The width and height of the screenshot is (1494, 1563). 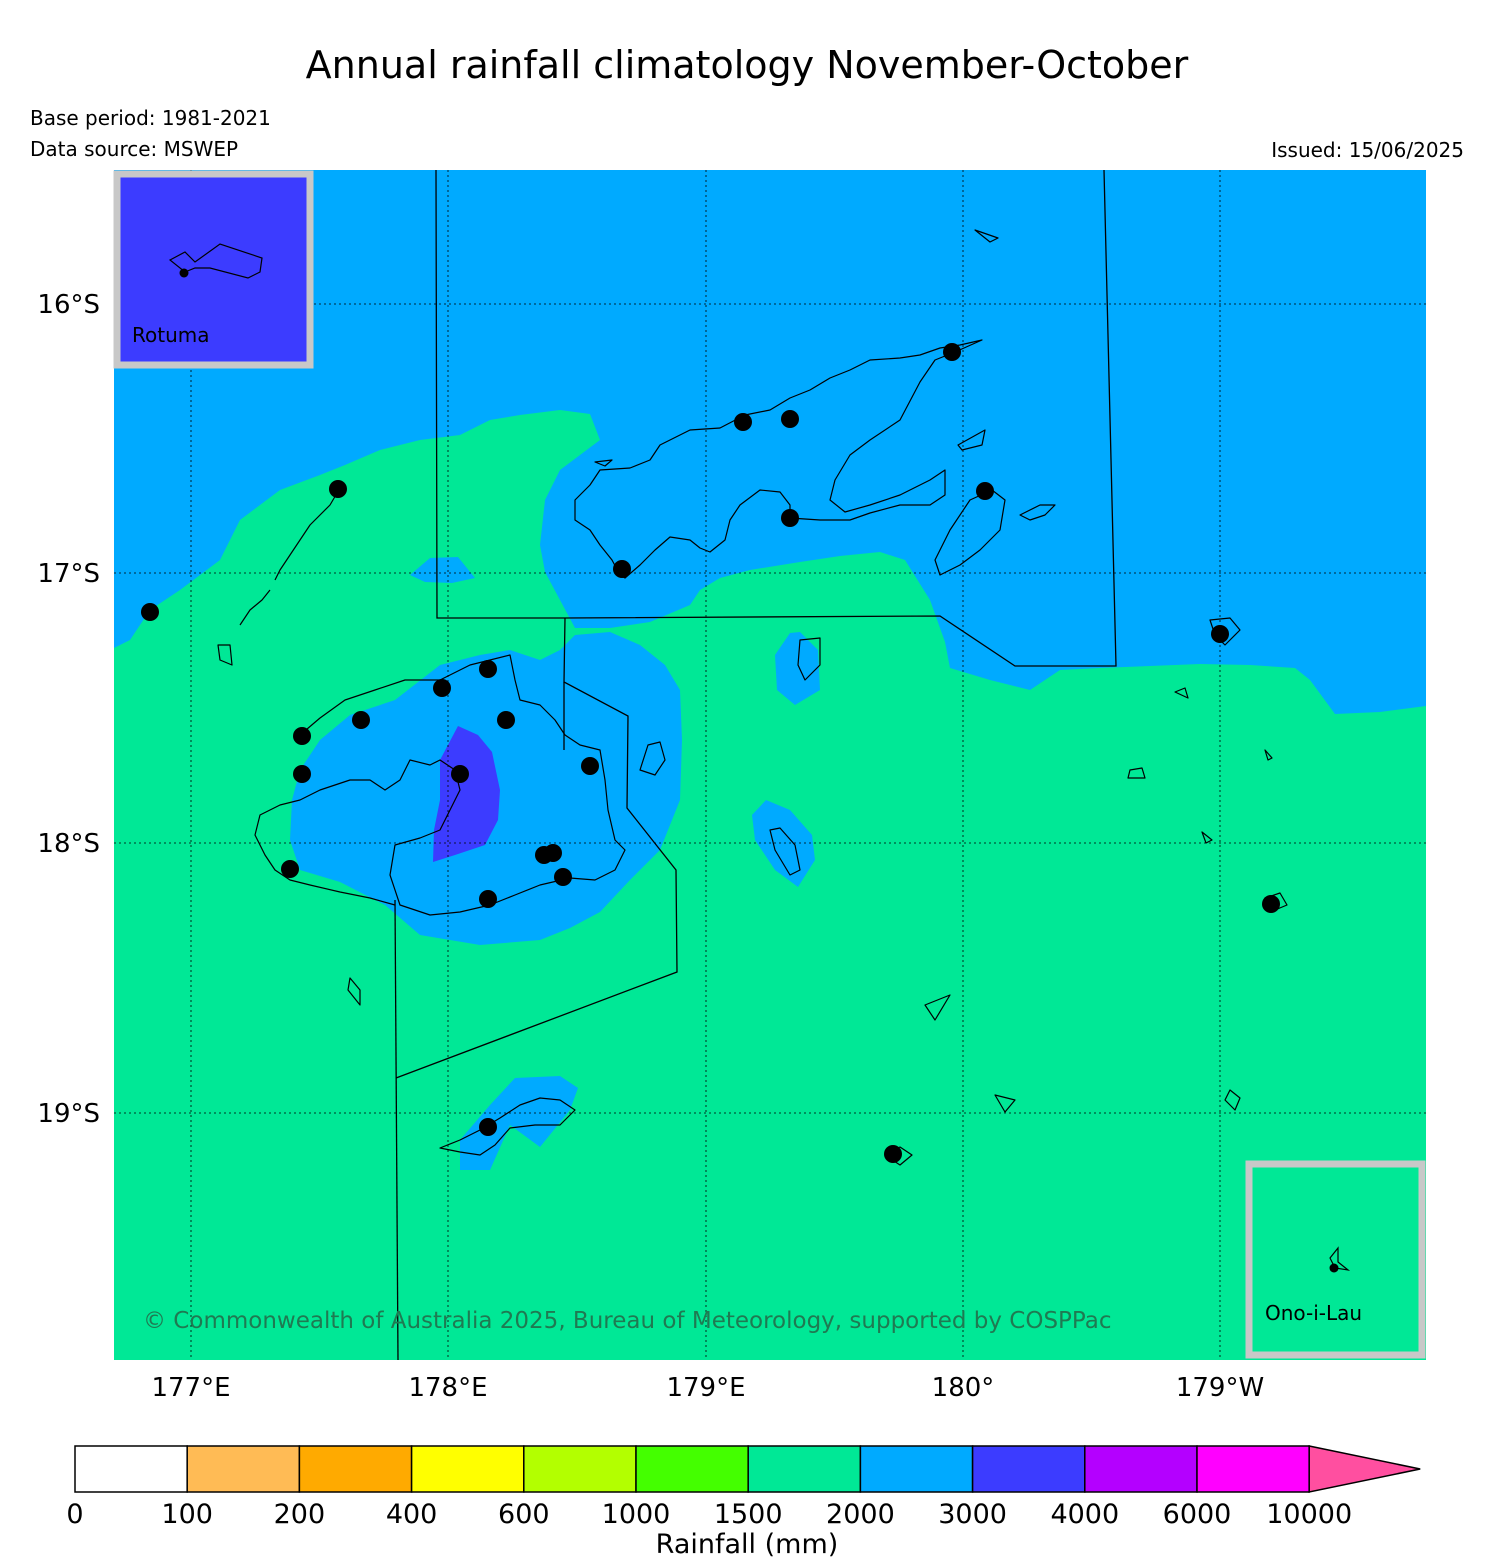 I want to click on colorbar-tick-label: 0, so click(x=74, y=1514).